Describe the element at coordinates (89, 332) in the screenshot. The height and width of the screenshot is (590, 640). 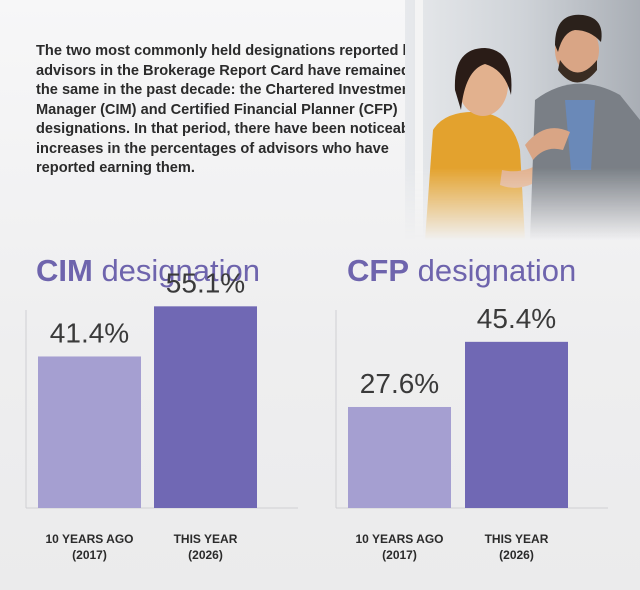
I see `cim-value-label-1: 41.4%` at that location.